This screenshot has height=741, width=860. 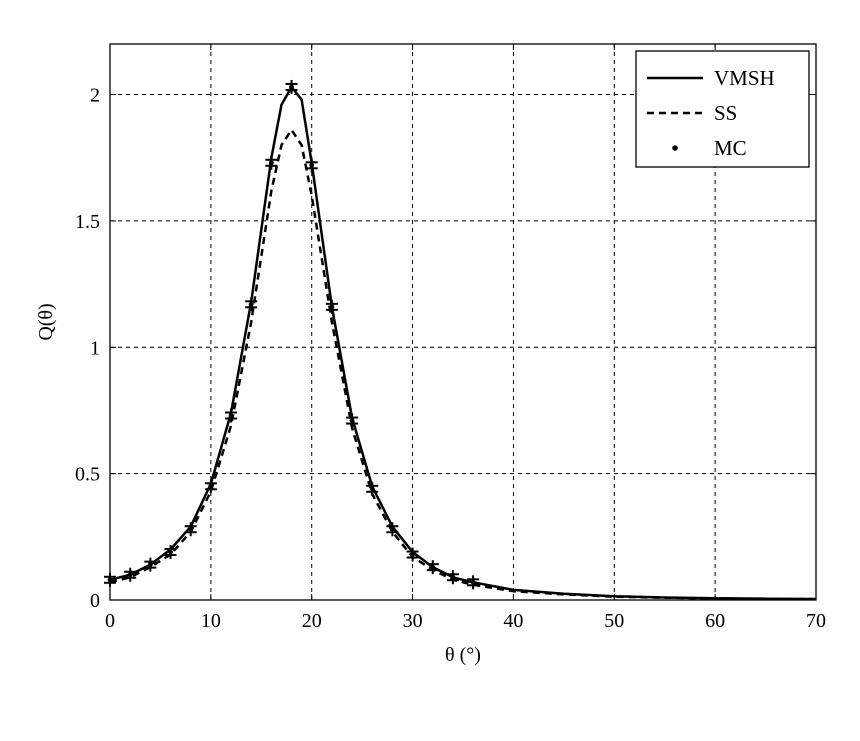 I want to click on x-tick-label: 70, so click(x=816, y=621).